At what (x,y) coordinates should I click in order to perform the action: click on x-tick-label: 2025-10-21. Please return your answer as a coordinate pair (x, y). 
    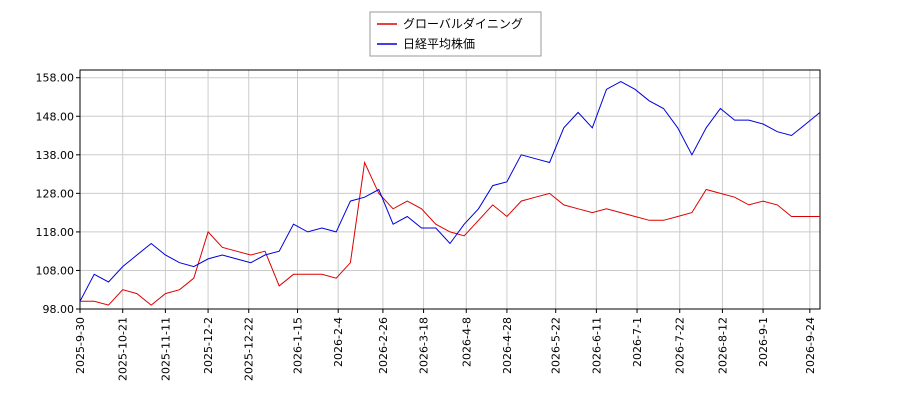
    Looking at the image, I should click on (123, 349).